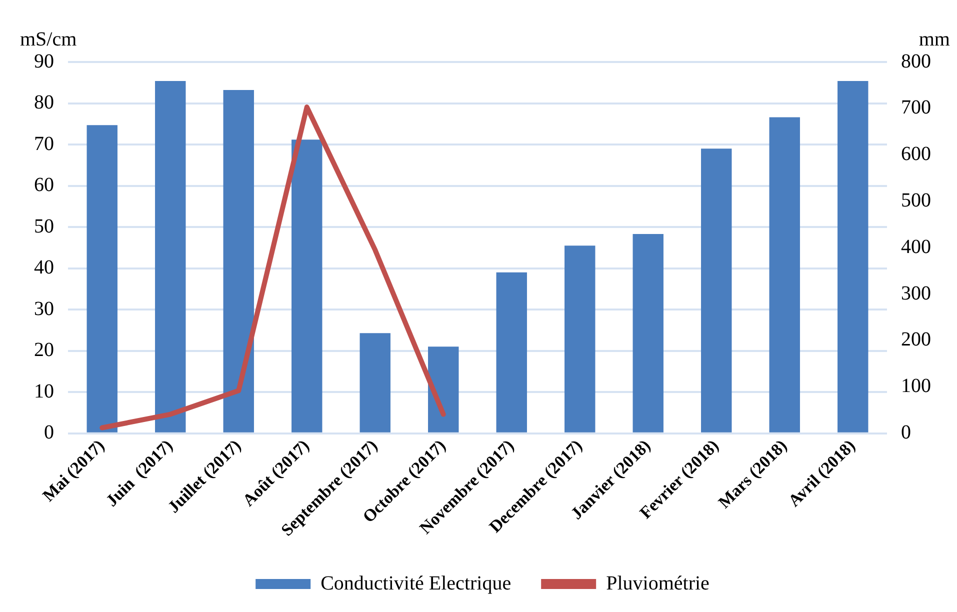 This screenshot has height=612, width=957. I want to click on y2-tick-label: 100, so click(916, 386).